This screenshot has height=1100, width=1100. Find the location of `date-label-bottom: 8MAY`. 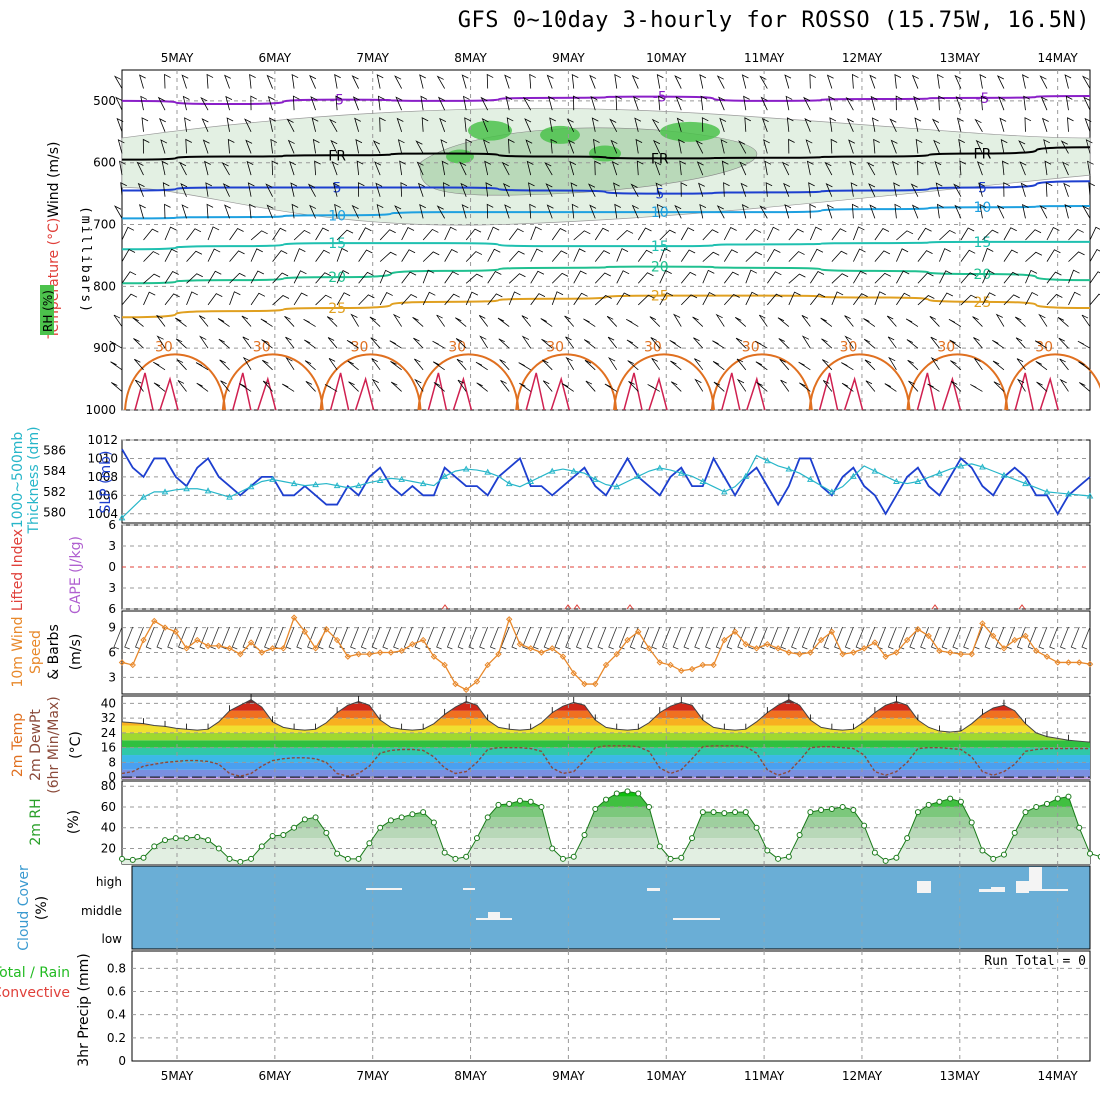

date-label-bottom: 8MAY is located at coordinates (470, 1076).